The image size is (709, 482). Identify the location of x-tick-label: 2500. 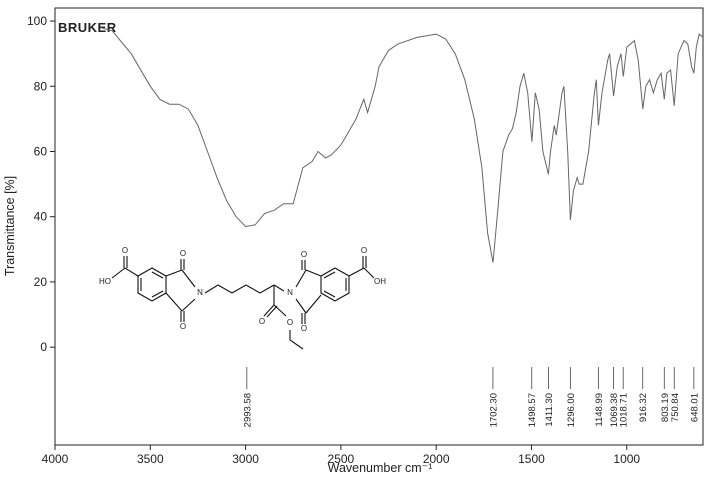
(341, 459).